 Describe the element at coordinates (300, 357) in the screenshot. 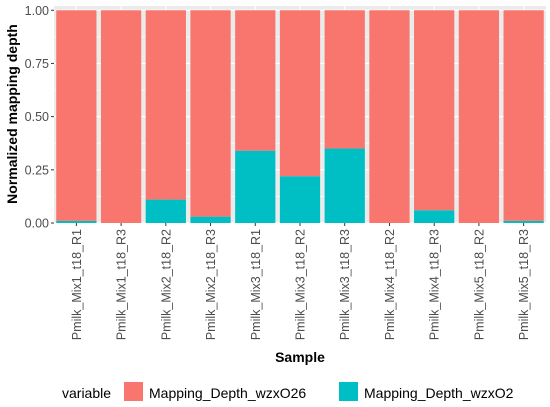

I see `x-axis-title: Sample` at that location.